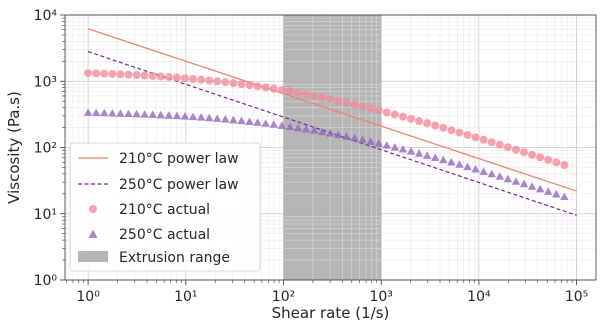  What do you see at coordinates (174, 258) in the screenshot?
I see `legend-label: Extrusion range` at bounding box center [174, 258].